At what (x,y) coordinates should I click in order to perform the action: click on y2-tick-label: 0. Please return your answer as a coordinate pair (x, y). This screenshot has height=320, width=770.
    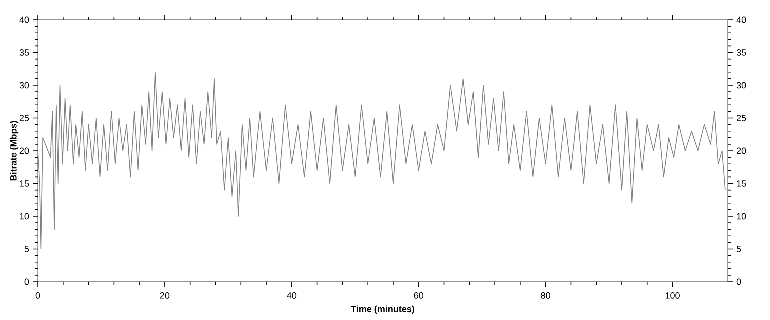
    Looking at the image, I should click on (739, 282).